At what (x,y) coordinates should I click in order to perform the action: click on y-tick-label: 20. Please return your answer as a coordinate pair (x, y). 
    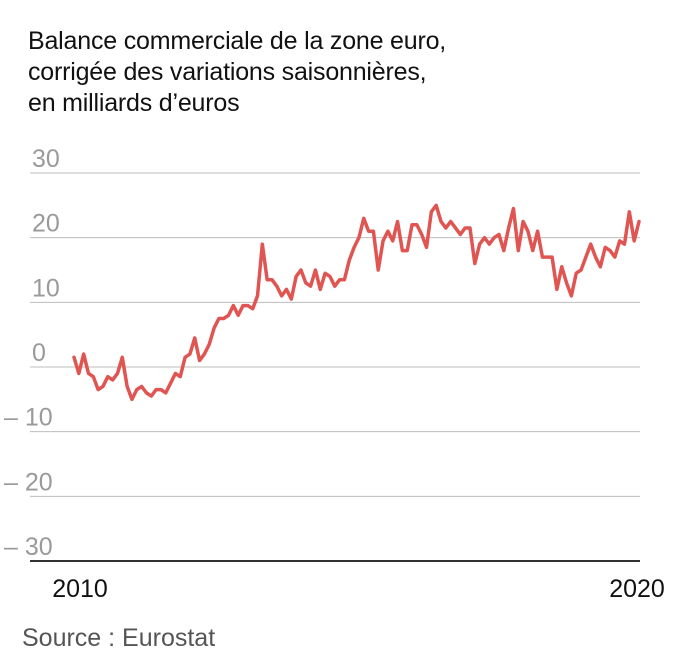
    Looking at the image, I should click on (46, 224).